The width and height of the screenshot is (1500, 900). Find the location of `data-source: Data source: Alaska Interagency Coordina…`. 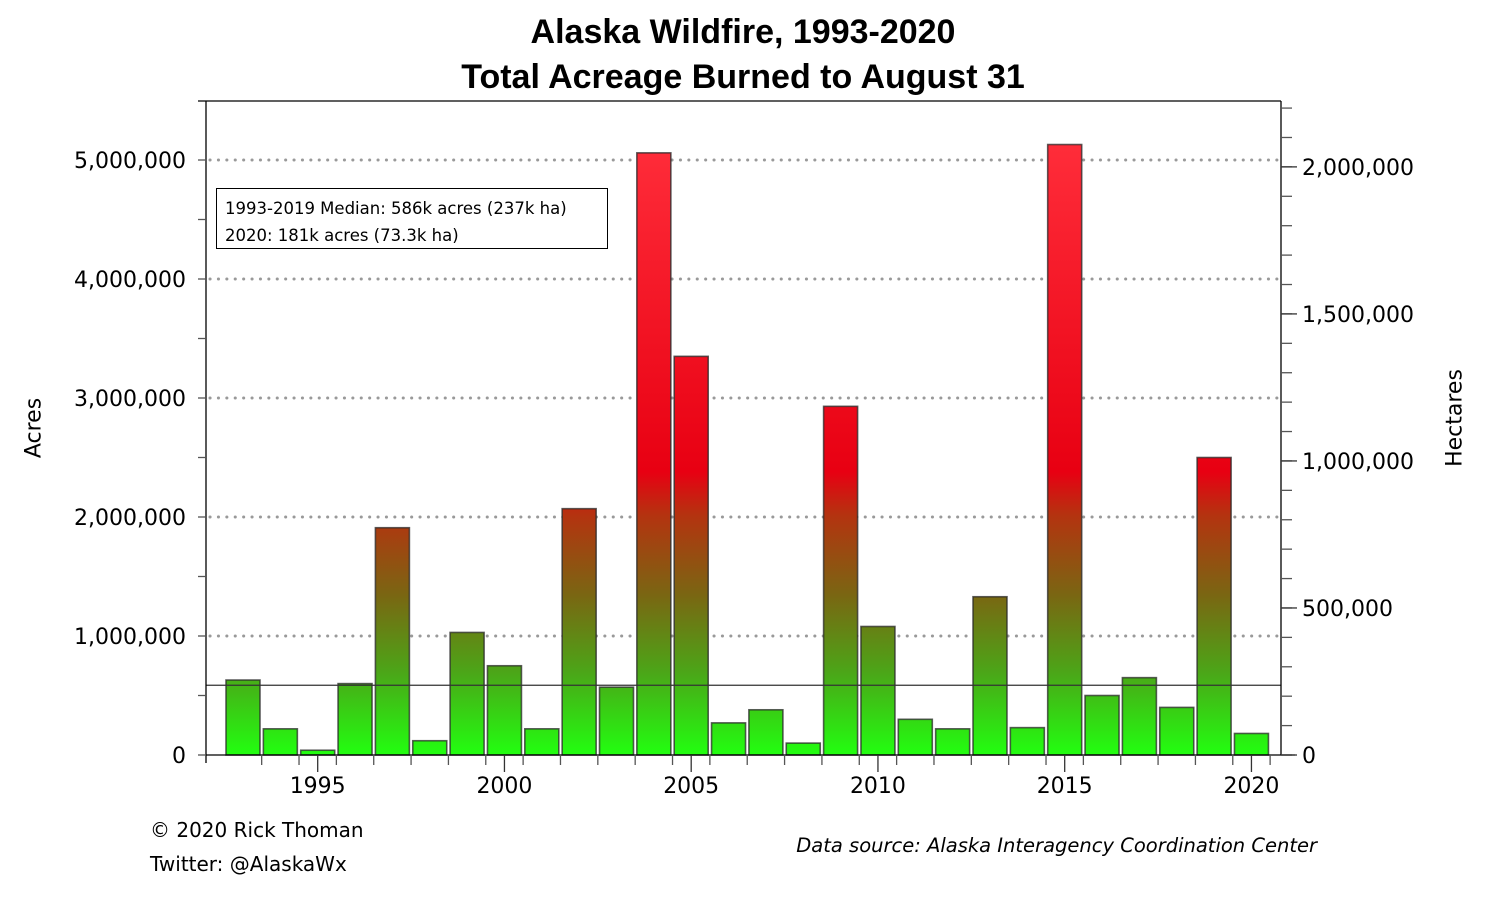

data-source: Data source: Alaska Interagency Coordina… is located at coordinates (1056, 845).